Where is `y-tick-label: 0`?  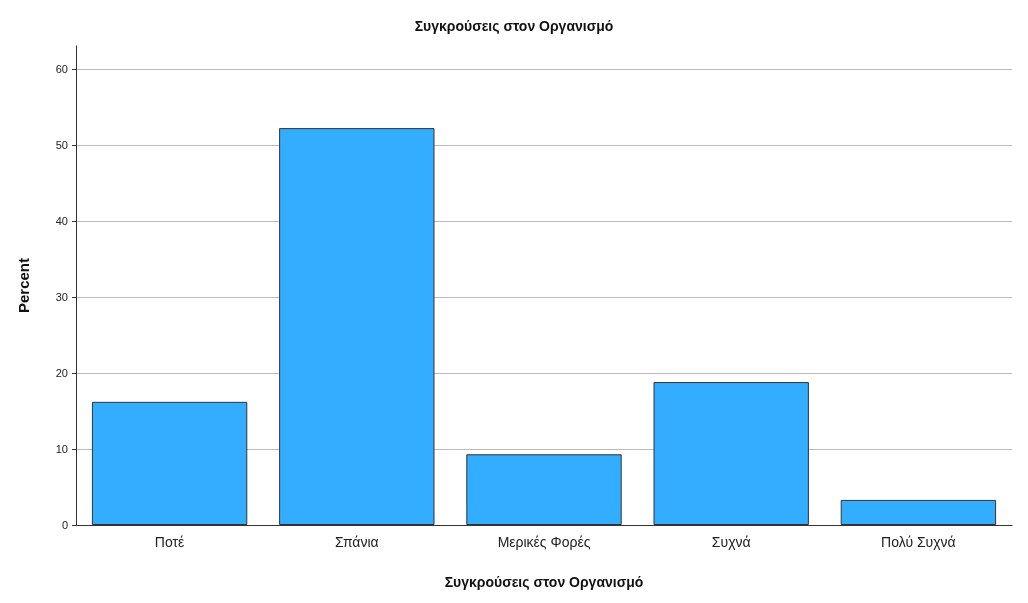
y-tick-label: 0 is located at coordinates (64, 525).